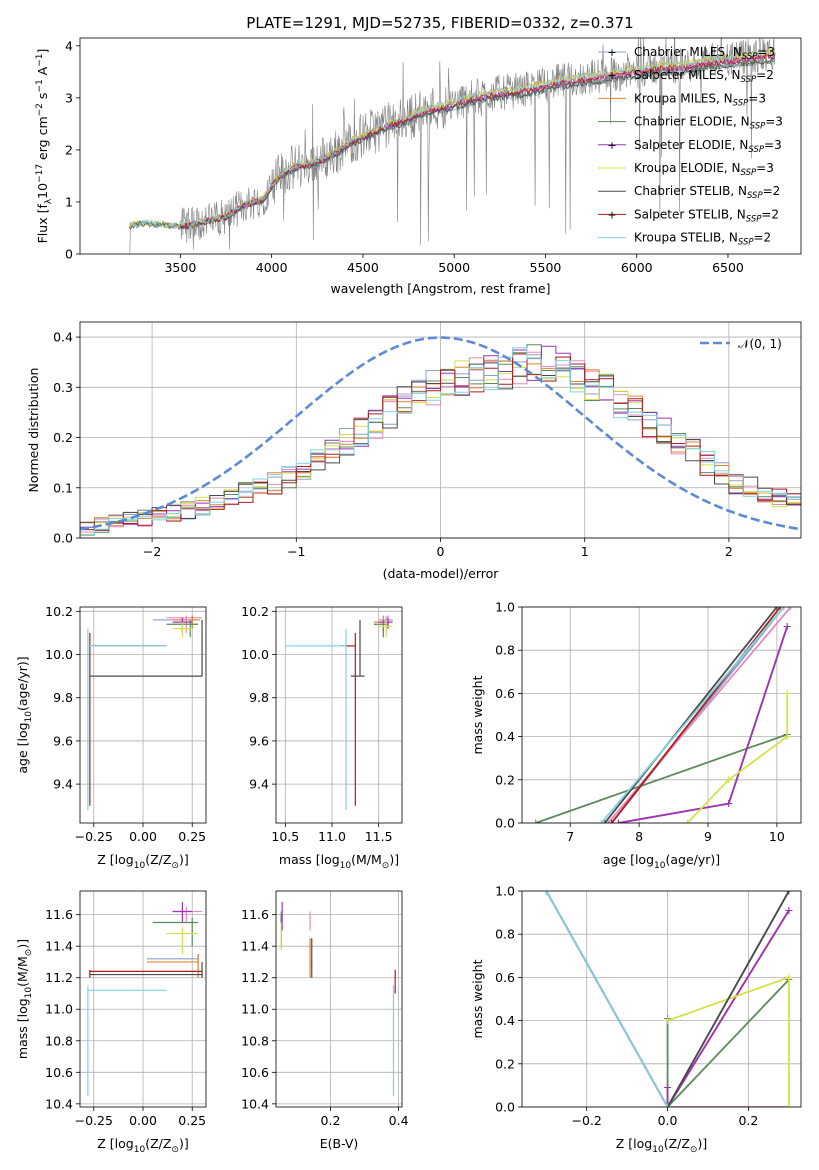 This screenshot has height=1170, width=819. Describe the element at coordinates (339, 1143) in the screenshot. I see `x-axis-label: E(B-V)` at that location.